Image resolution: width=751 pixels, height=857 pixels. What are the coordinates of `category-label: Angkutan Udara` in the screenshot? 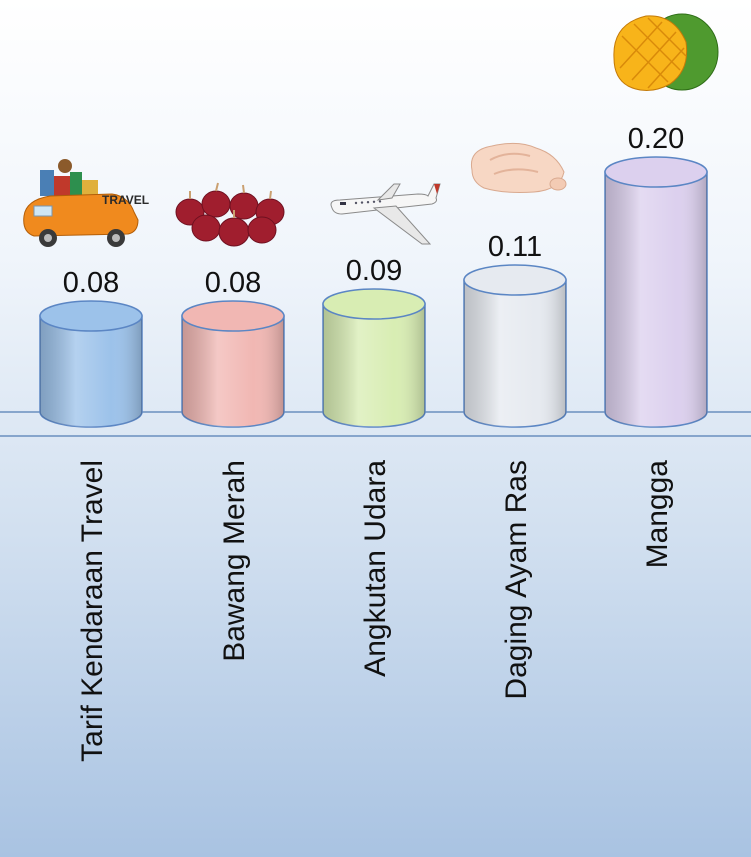 It's located at (375, 568).